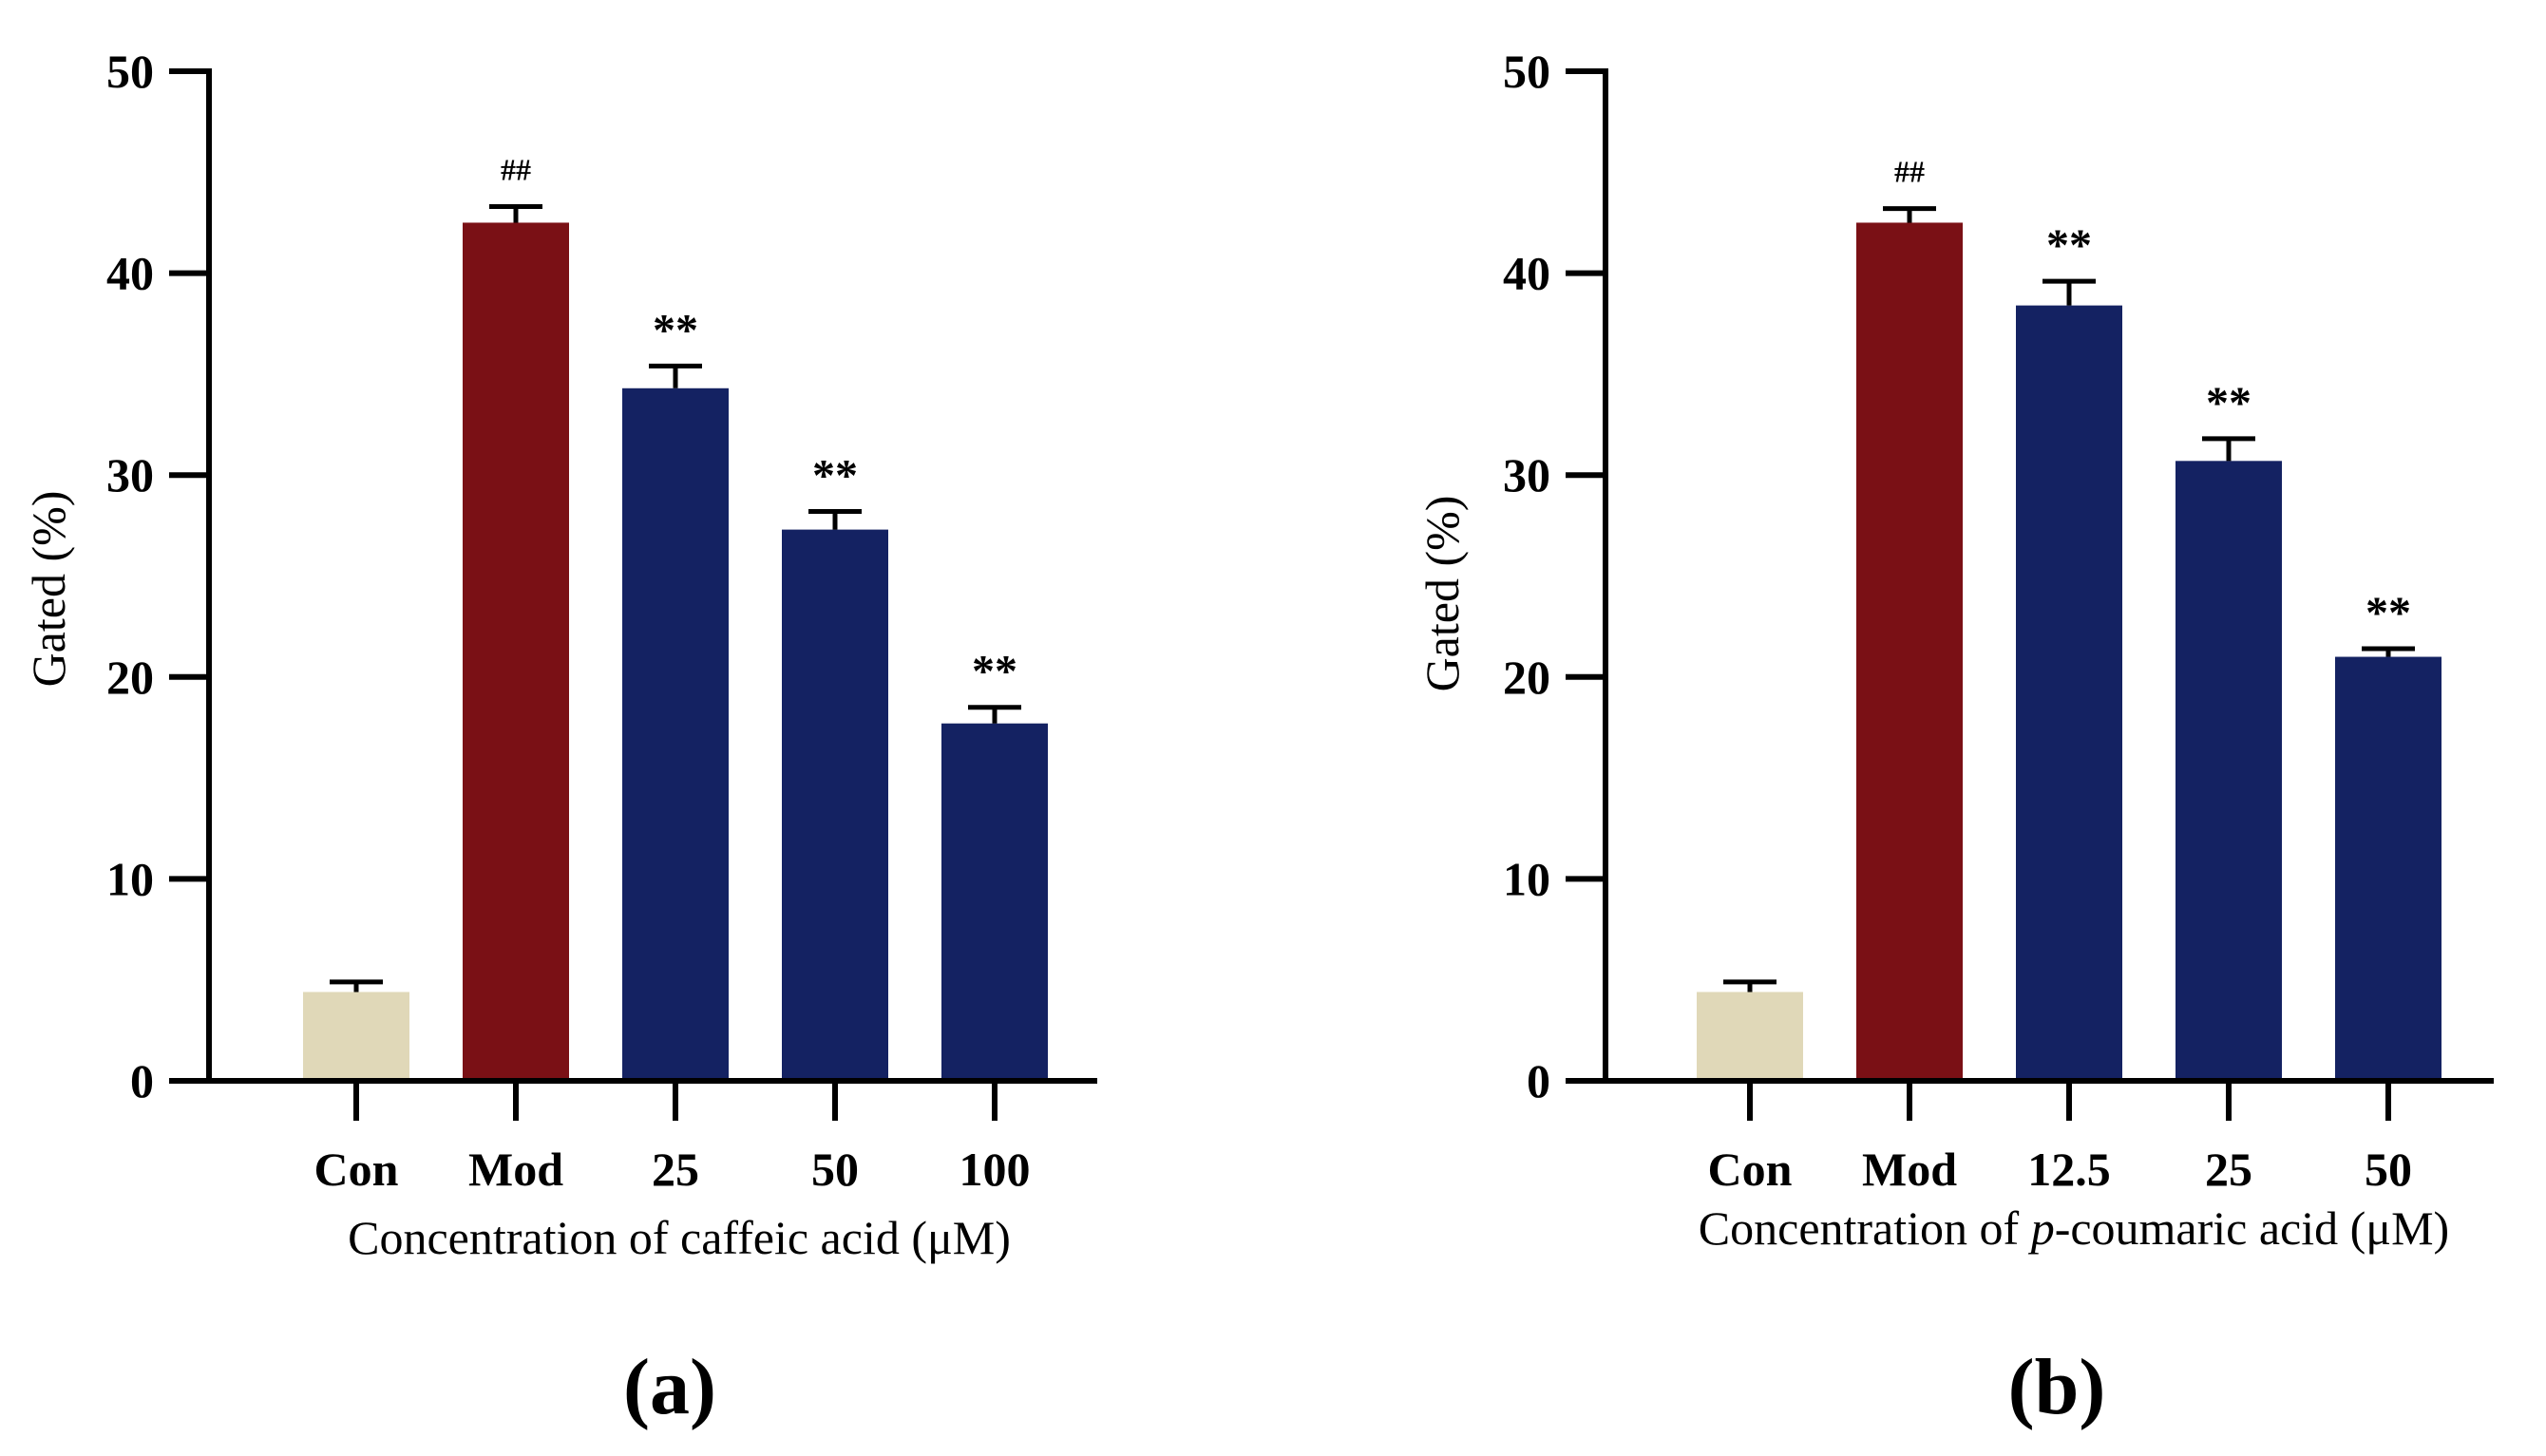  I want to click on panel-label: (a), so click(669, 1387).